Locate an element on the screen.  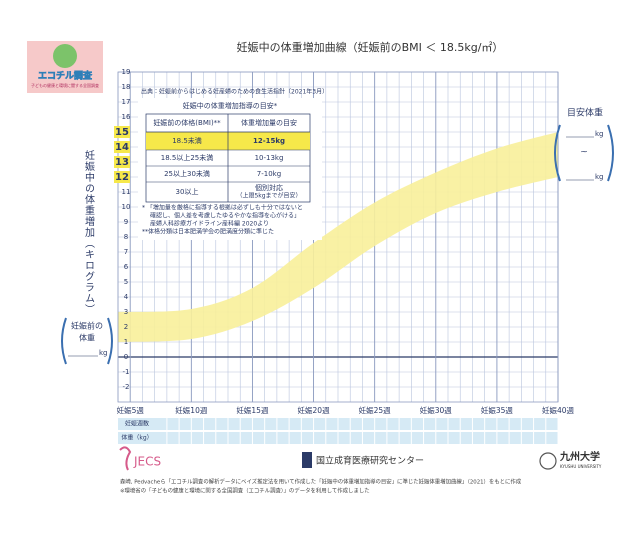
y-tick-label: 10 is located at coordinates (126, 207).